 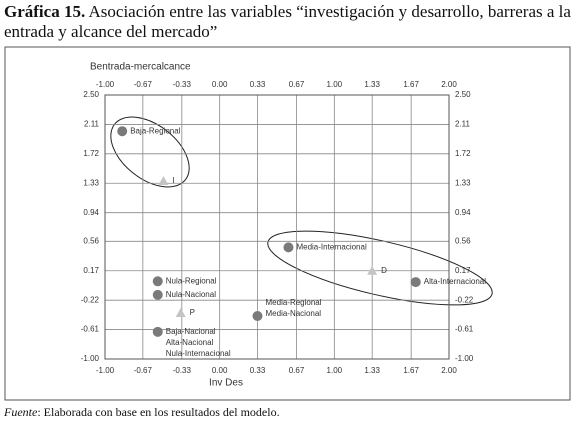 What do you see at coordinates (91, 94) in the screenshot?
I see `y-tick-label: 2.50` at bounding box center [91, 94].